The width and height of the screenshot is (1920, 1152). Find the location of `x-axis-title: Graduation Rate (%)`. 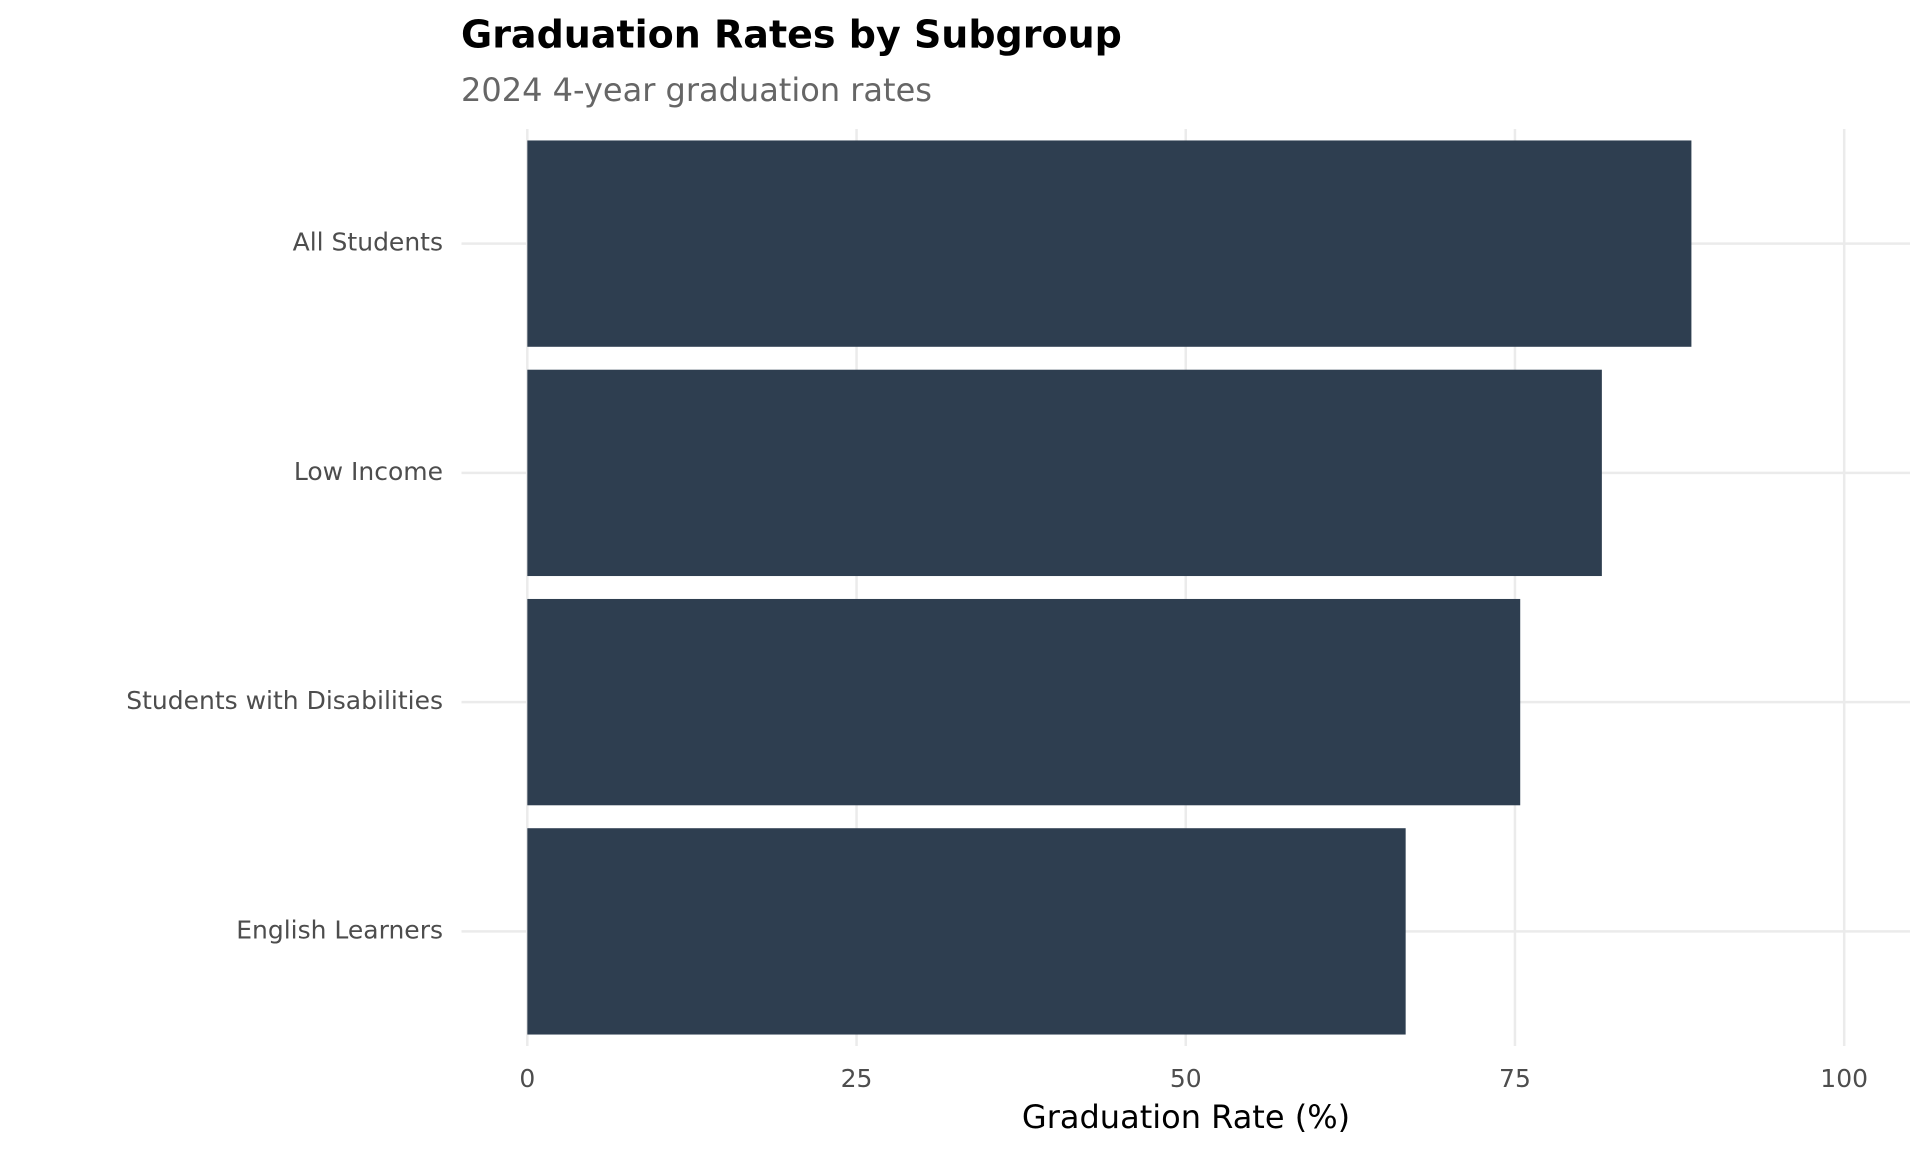

x-axis-title: Graduation Rate (%) is located at coordinates (1186, 1117).